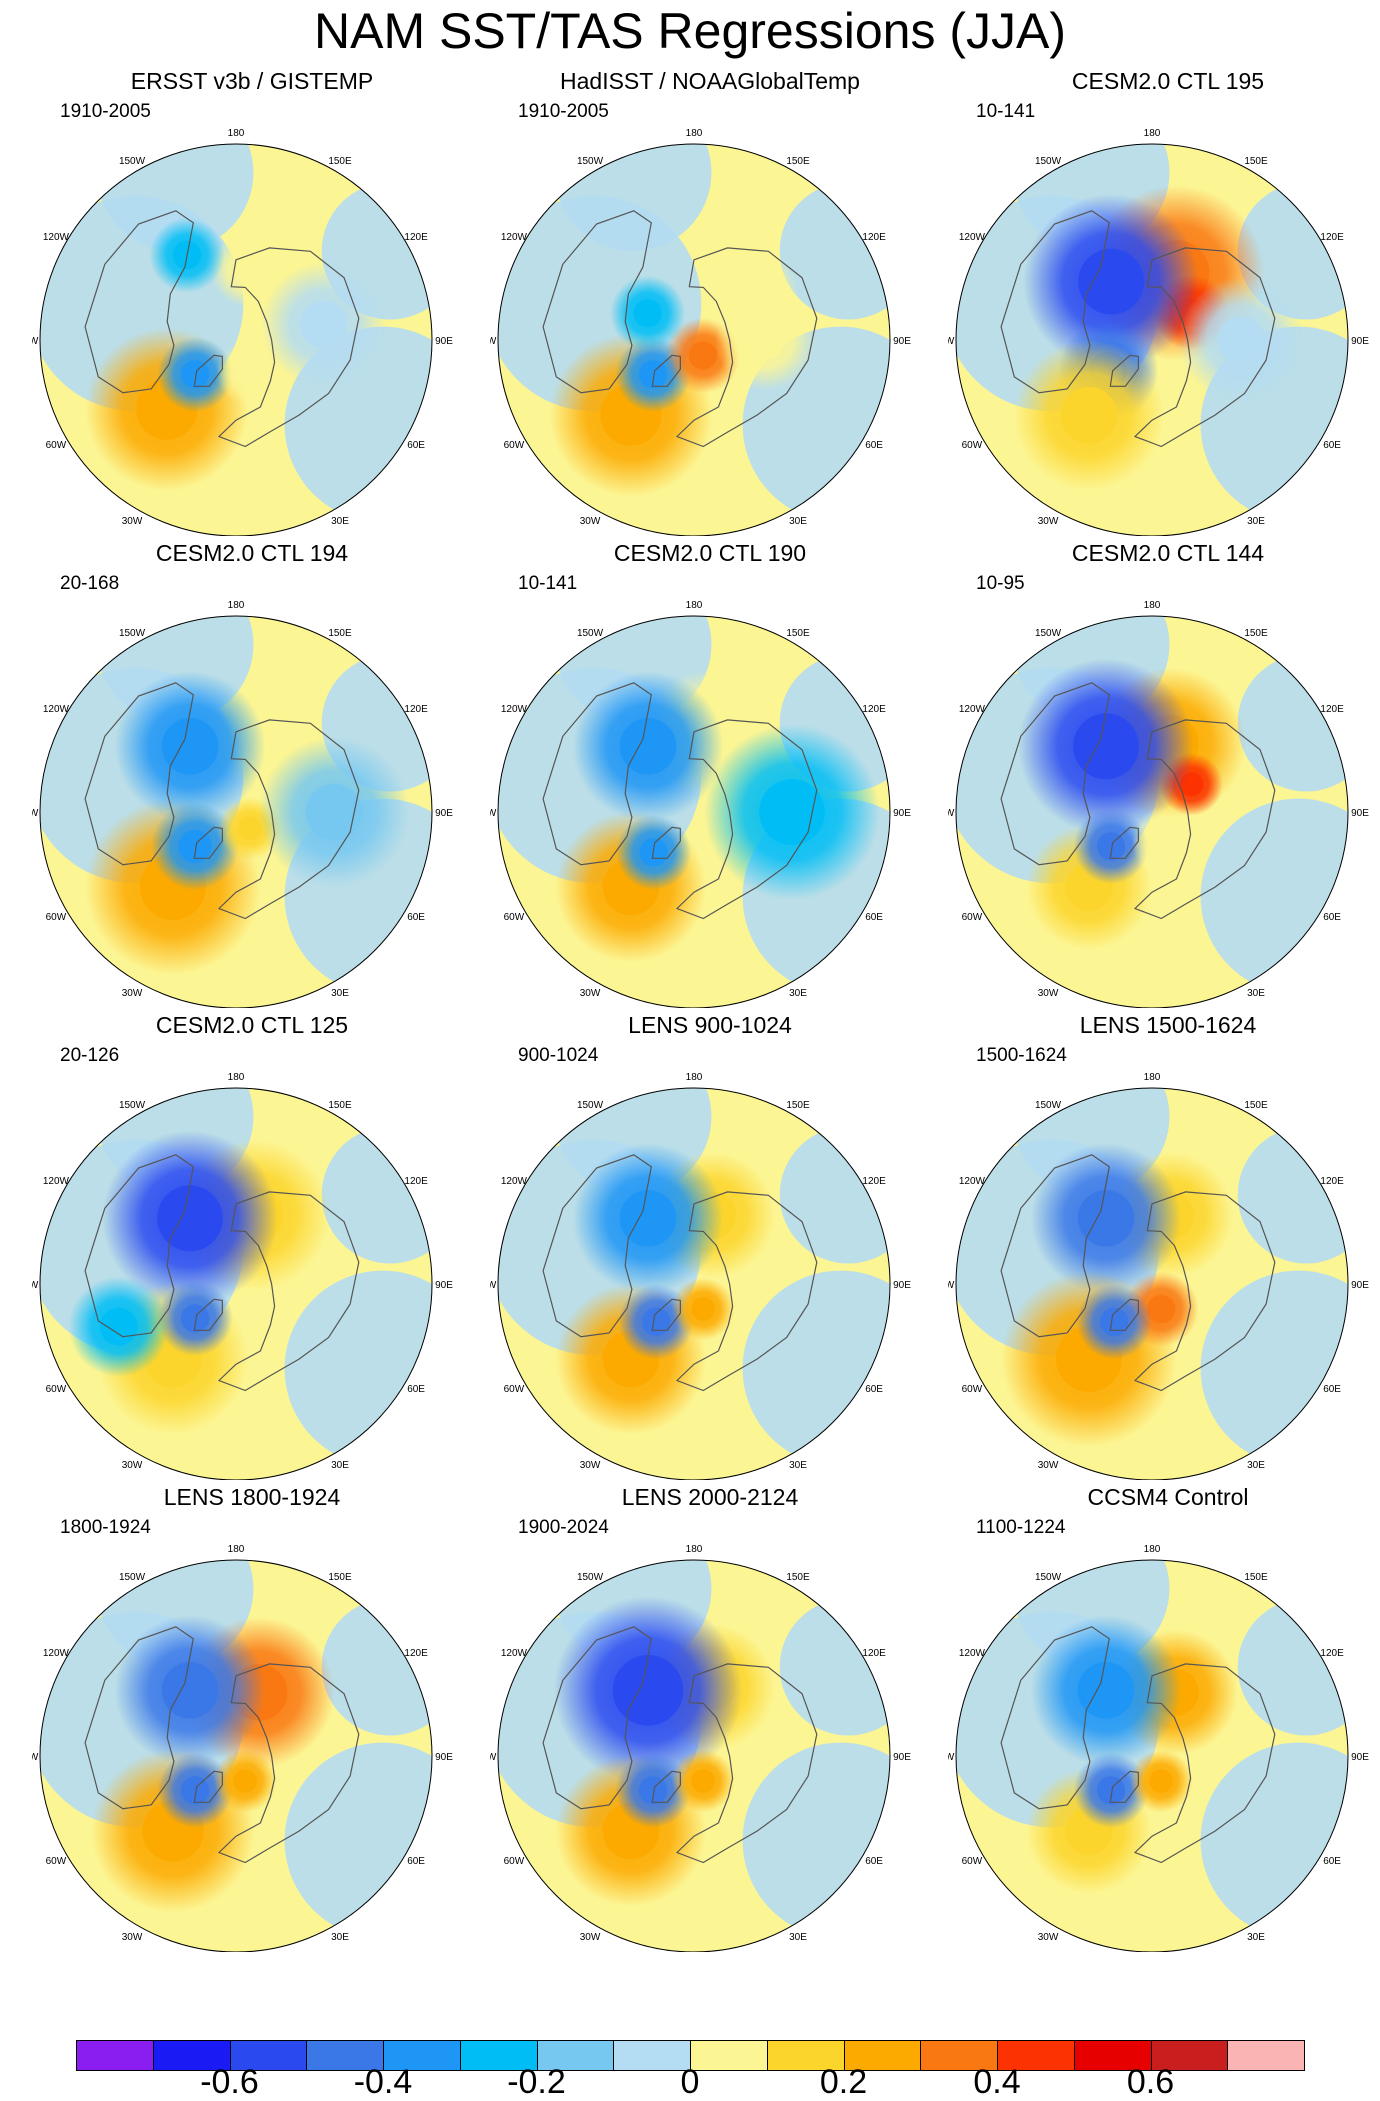 The height and width of the screenshot is (2101, 1380). Describe the element at coordinates (710, 1497) in the screenshot. I see `panel-title: LENS 2000-2124` at that location.